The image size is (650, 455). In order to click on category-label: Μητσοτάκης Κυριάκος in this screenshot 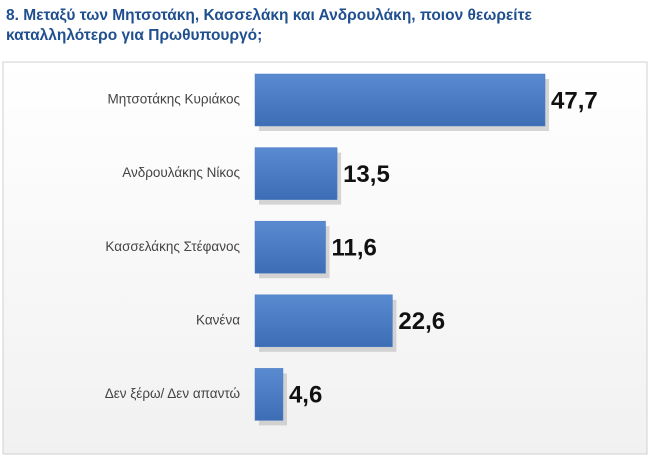, I will do `click(174, 99)`.